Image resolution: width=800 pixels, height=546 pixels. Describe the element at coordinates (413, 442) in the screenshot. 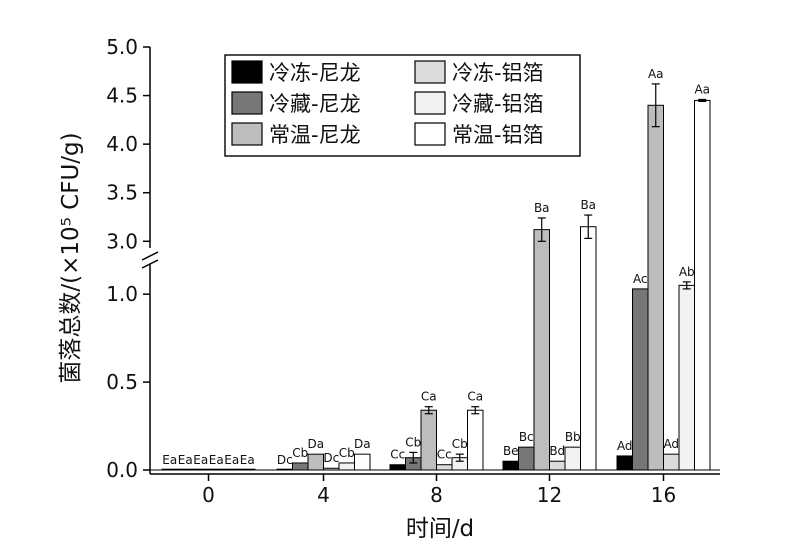

I see `significance-label-1-2: Cb` at that location.